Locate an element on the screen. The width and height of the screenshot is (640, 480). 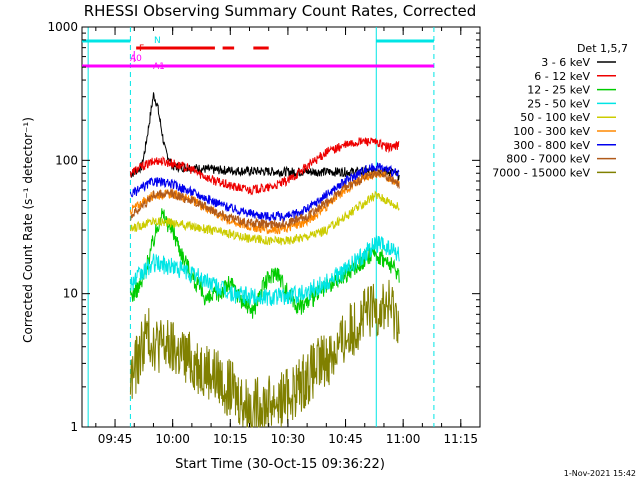
x-tick-label: 10:30 is located at coordinates (288, 439).